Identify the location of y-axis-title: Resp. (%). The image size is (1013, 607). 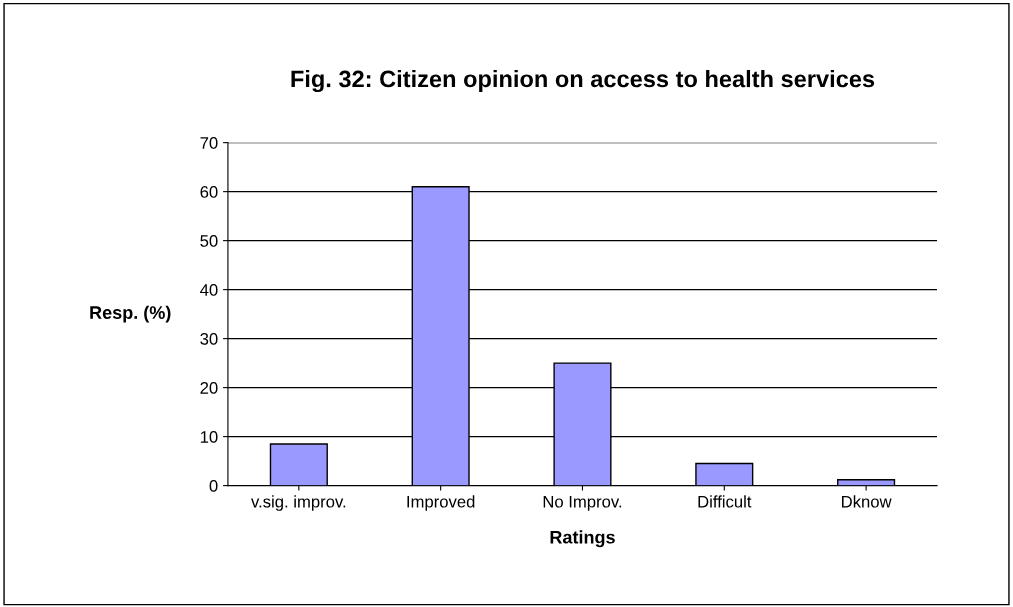
(130, 314).